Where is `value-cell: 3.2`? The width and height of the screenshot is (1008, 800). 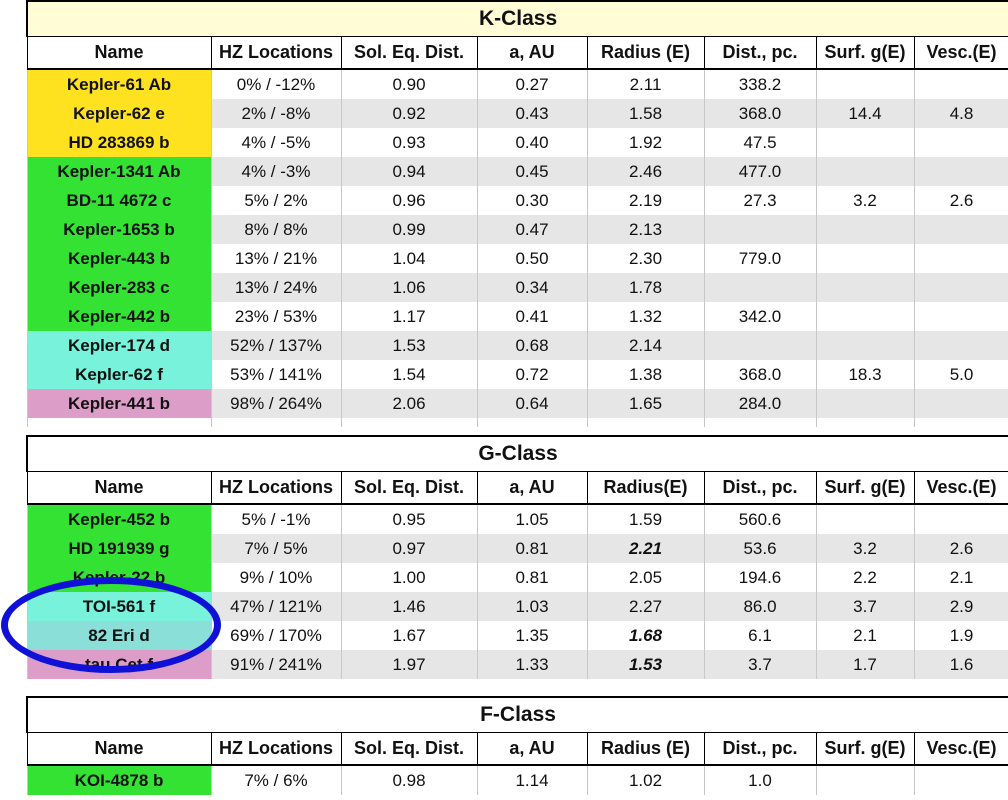 value-cell: 3.2 is located at coordinates (865, 200).